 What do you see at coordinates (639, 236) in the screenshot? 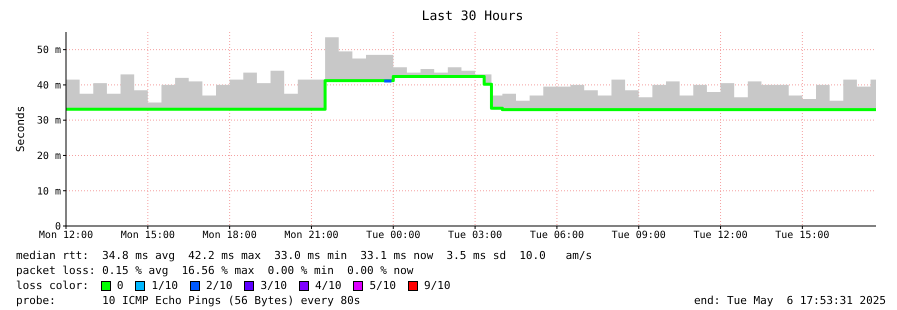
I see `x-tick-label: Tue 09:00` at bounding box center [639, 236].